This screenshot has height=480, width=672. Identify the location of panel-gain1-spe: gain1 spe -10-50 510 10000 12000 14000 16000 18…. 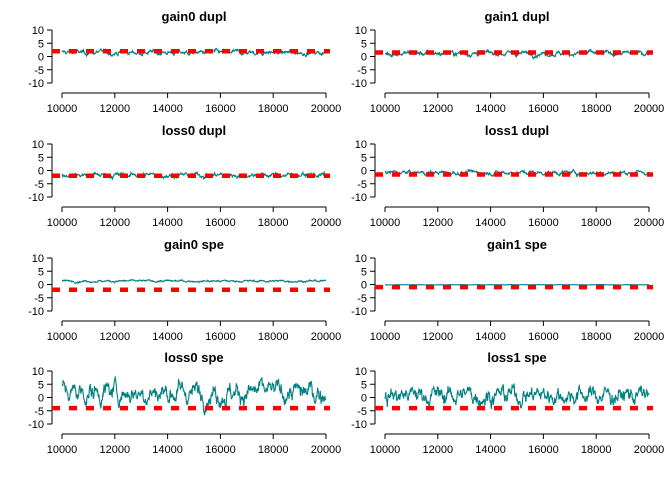
(507, 290).